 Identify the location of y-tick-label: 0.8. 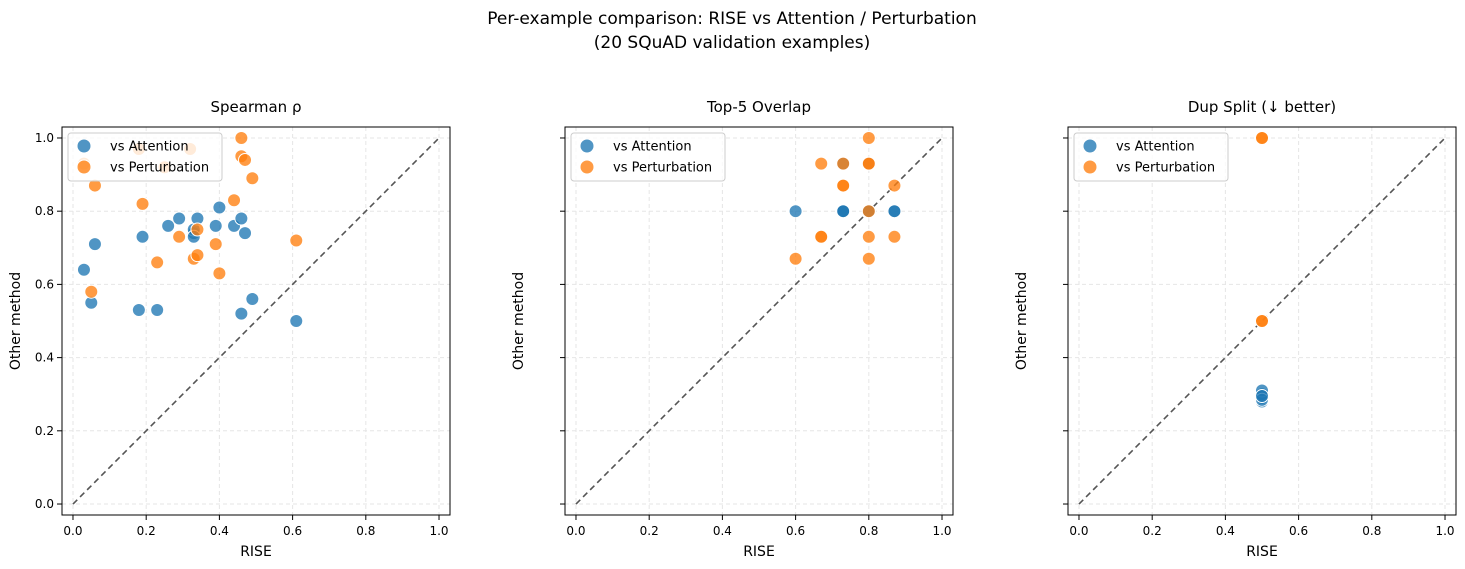
(44, 211).